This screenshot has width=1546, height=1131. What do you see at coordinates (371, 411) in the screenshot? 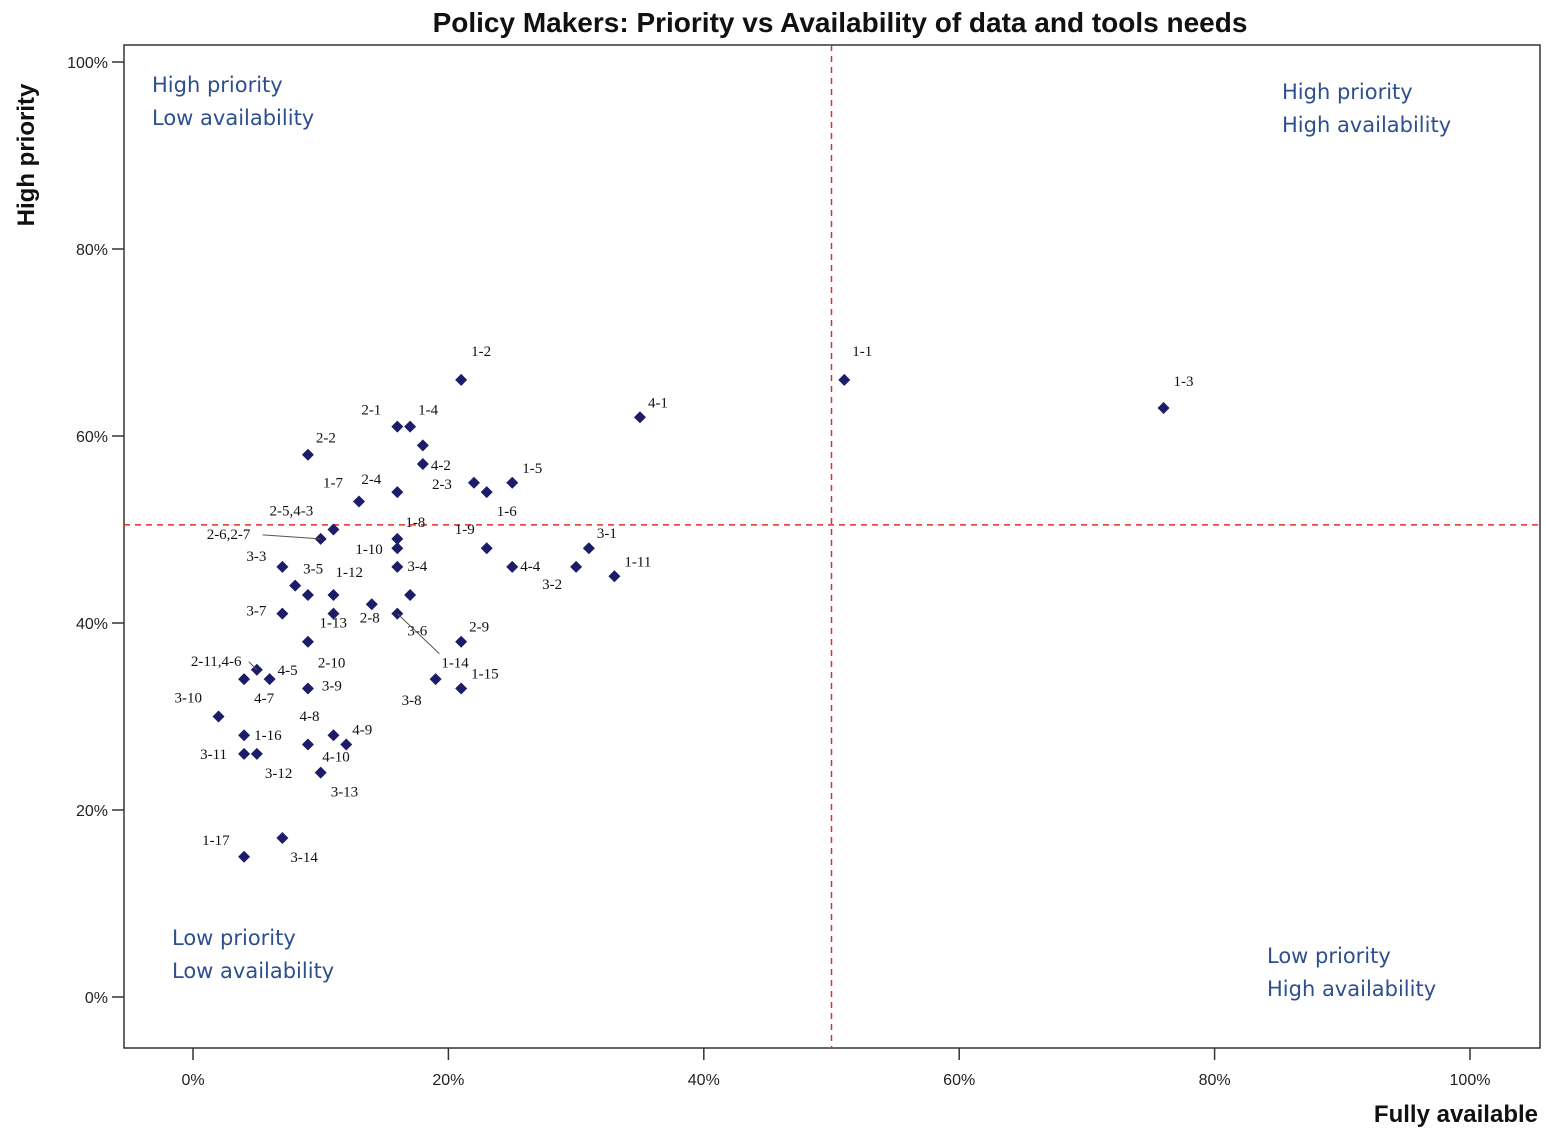
I see `point-label: 2-1` at bounding box center [371, 411].